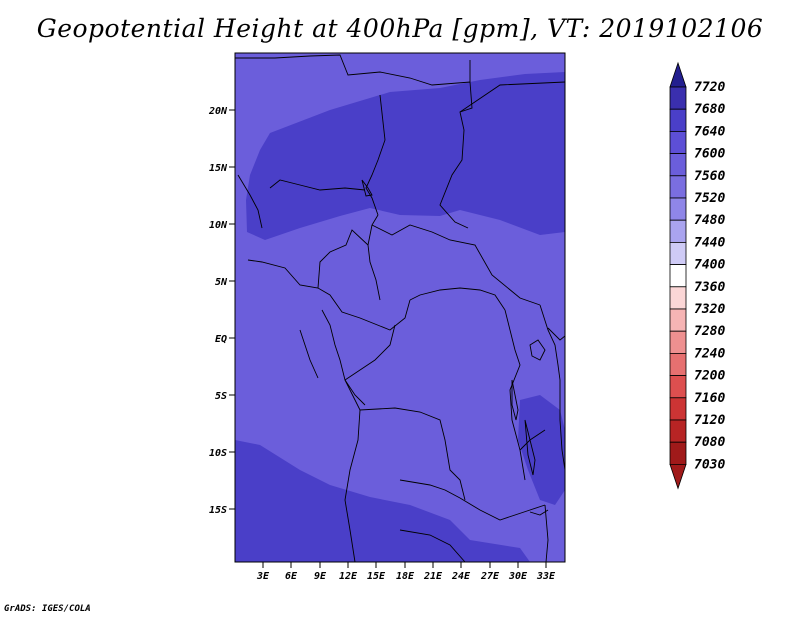  I want to click on colorbar-bottom-triangle, so click(678, 476).